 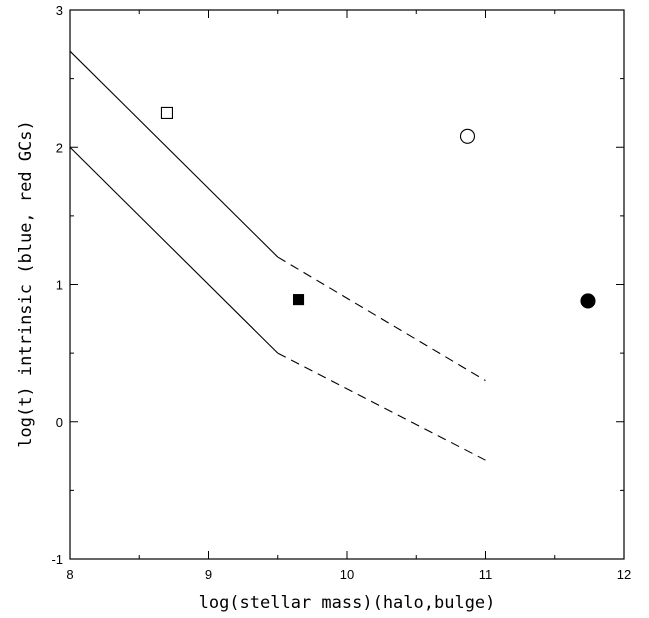 What do you see at coordinates (166, 112) in the screenshot?
I see `open-square-point` at bounding box center [166, 112].